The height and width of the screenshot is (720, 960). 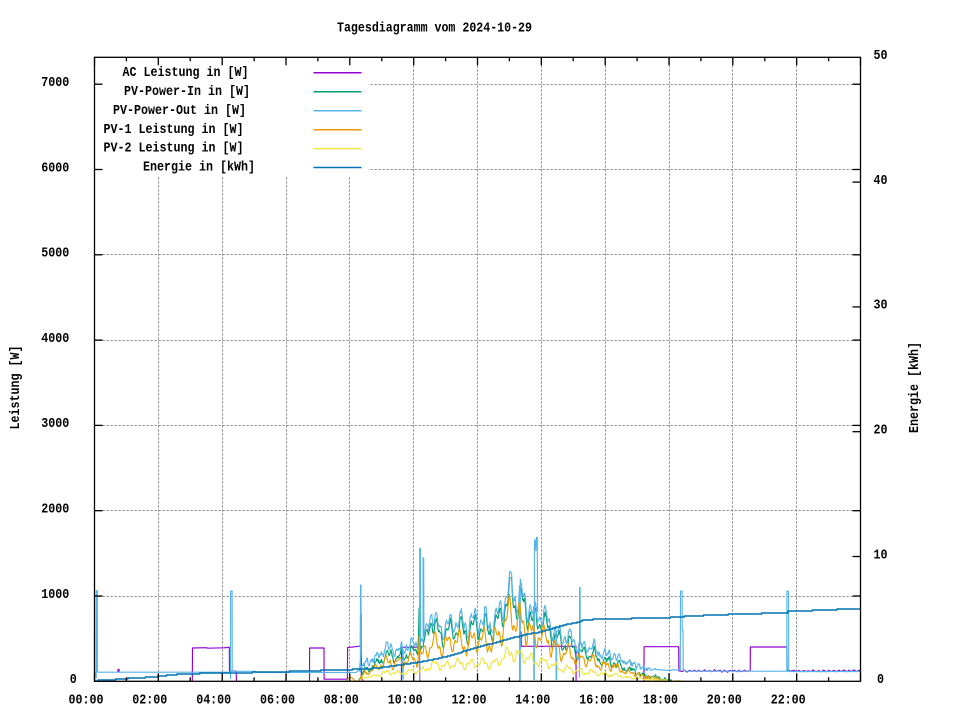 What do you see at coordinates (469, 701) in the screenshot?
I see `svg-text: 12:00` at bounding box center [469, 701].